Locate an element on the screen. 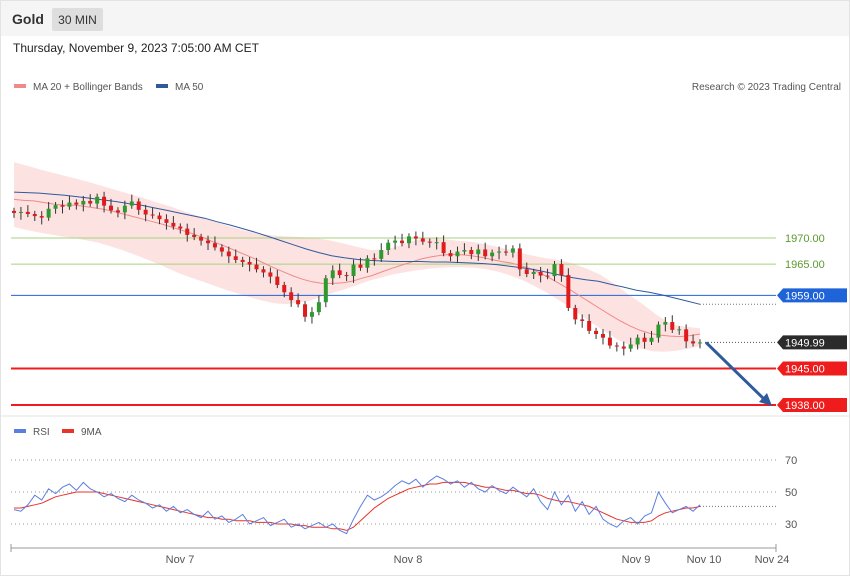 This screenshot has height=576, width=850. price-legend: MA 20 + Bollinger Bands MA 50 is located at coordinates (109, 87).